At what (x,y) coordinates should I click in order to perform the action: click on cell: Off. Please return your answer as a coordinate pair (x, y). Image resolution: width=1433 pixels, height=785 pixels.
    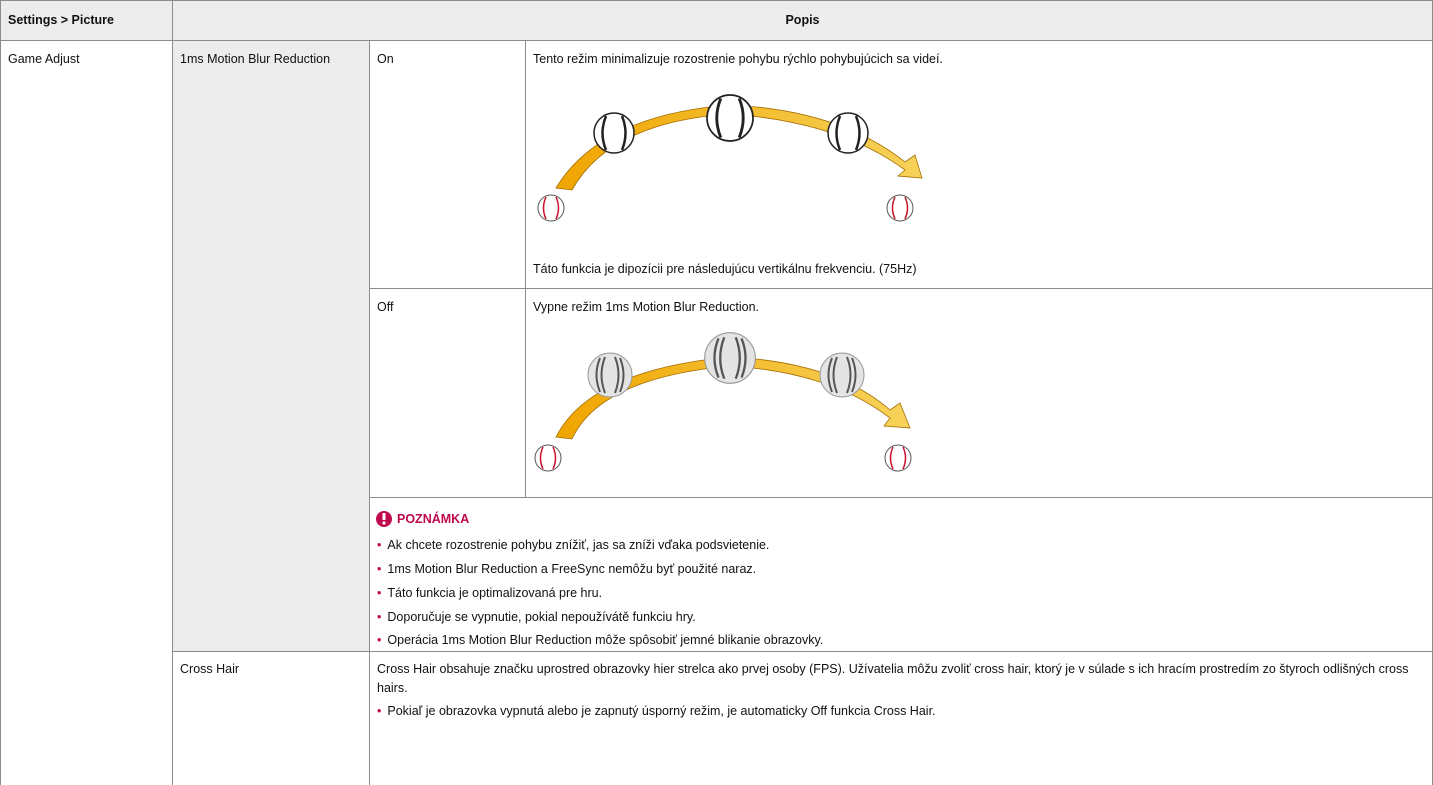
    Looking at the image, I should click on (385, 307).